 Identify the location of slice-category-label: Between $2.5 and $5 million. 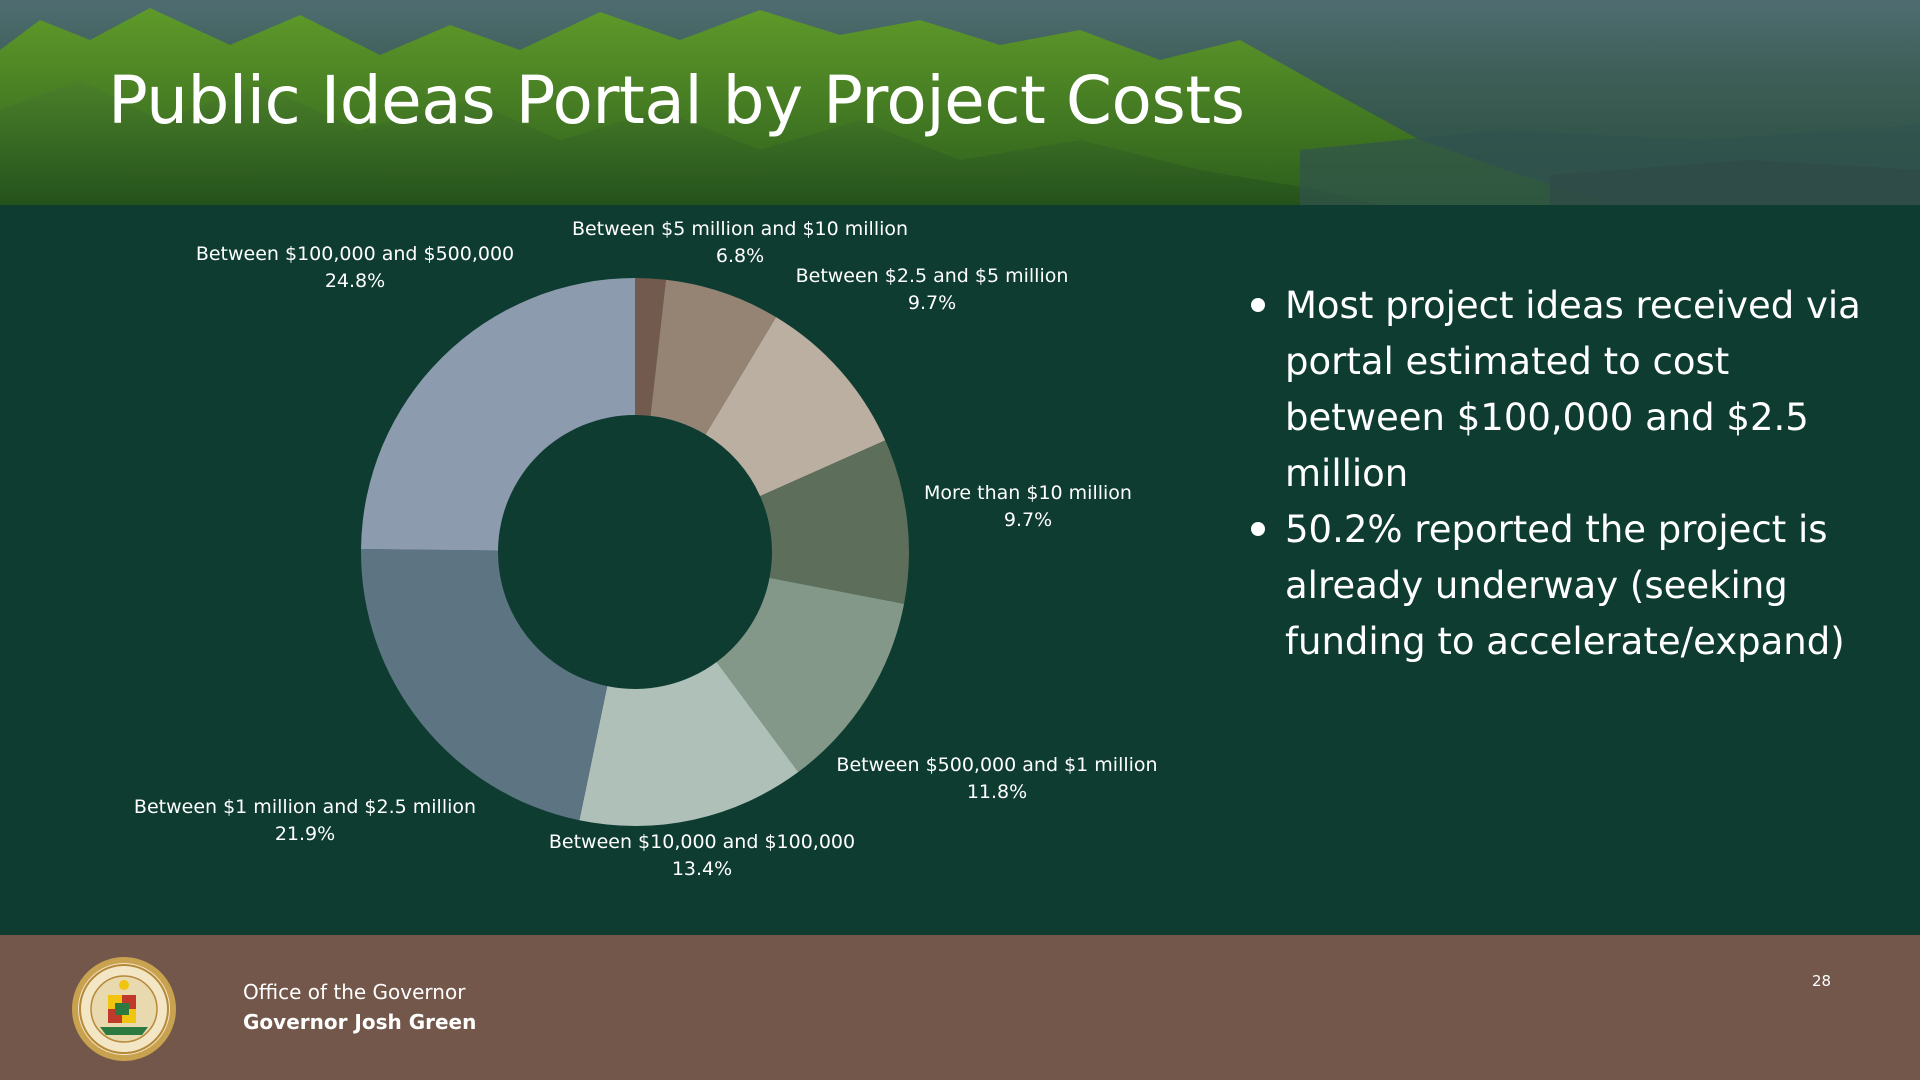
(932, 276).